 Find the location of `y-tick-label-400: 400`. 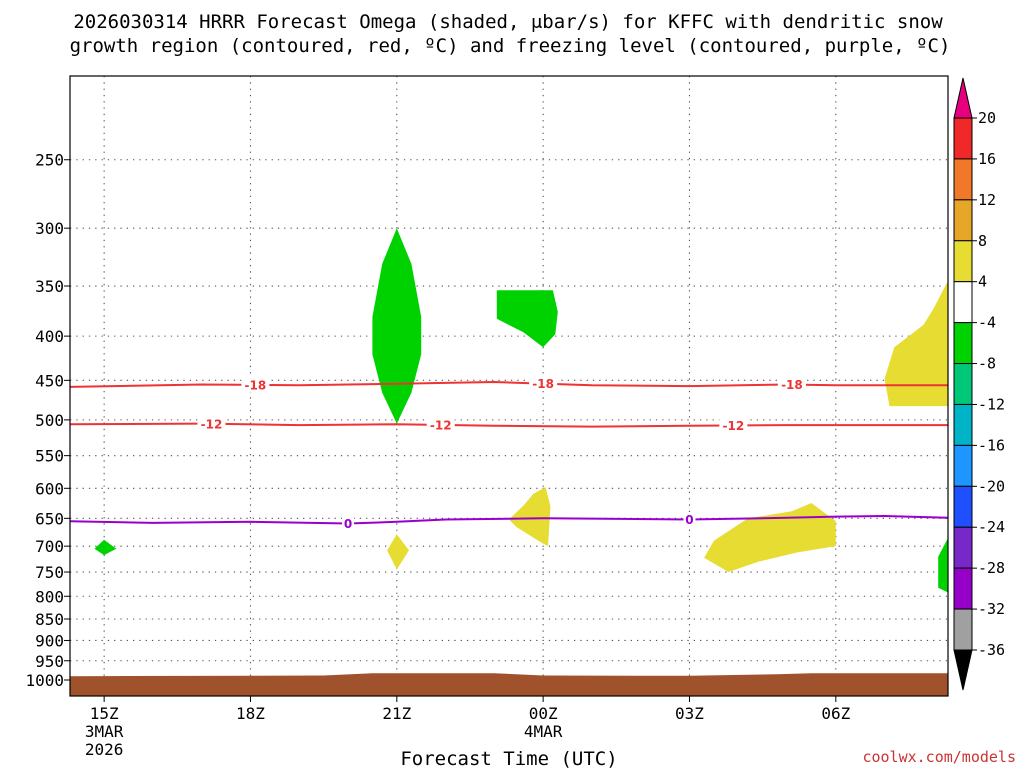

y-tick-label-400: 400 is located at coordinates (49, 336).